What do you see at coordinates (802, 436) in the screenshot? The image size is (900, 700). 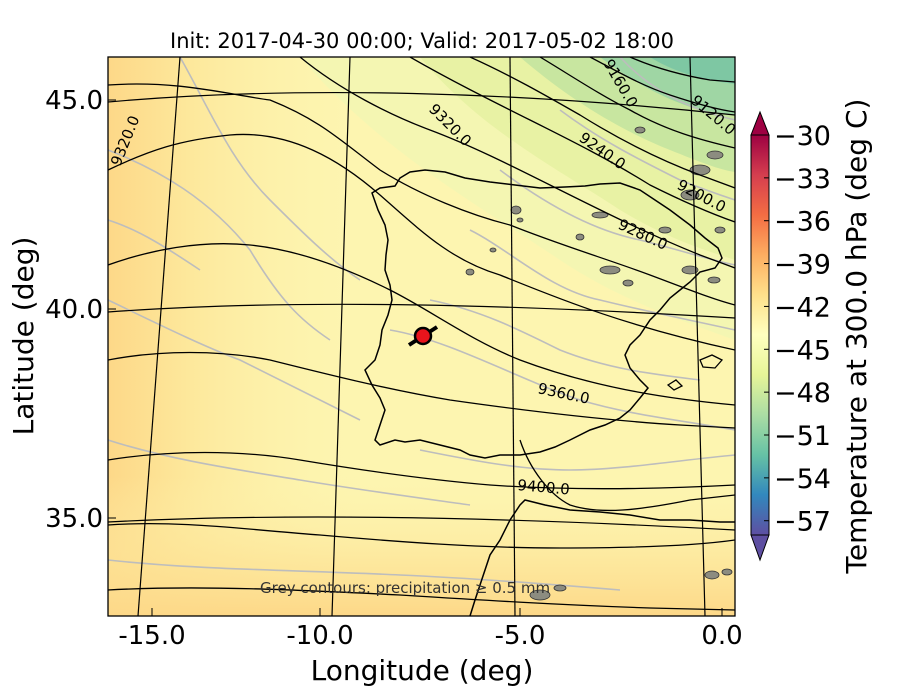 I see `colorbar-tick-label: −51` at bounding box center [802, 436].